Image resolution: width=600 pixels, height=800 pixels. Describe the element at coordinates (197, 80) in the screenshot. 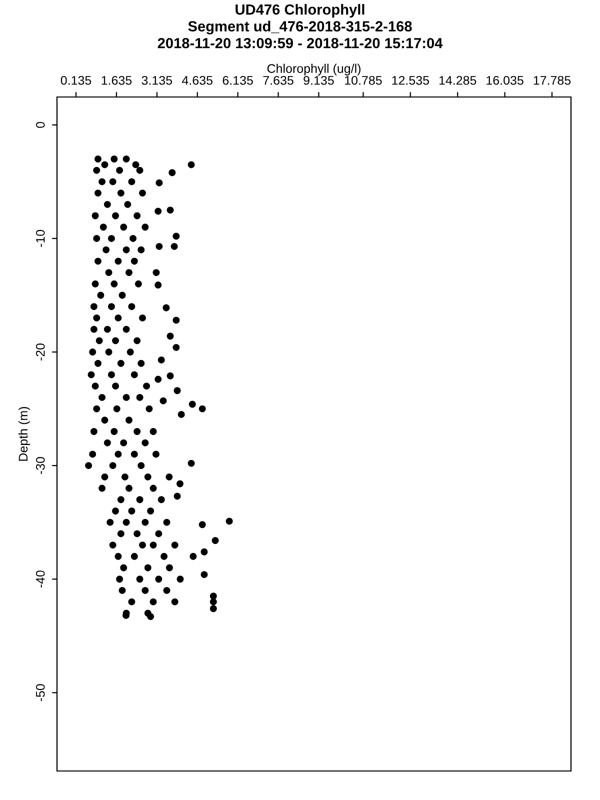

I see `x-tick-label: 4.635` at that location.